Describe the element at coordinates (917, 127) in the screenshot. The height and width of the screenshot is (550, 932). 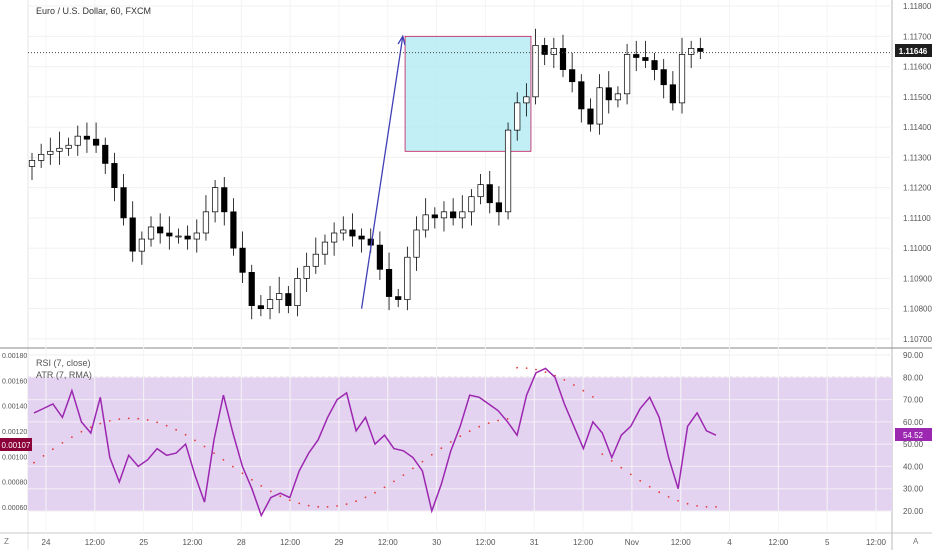
I see `price-tick-label: 1.11400` at that location.